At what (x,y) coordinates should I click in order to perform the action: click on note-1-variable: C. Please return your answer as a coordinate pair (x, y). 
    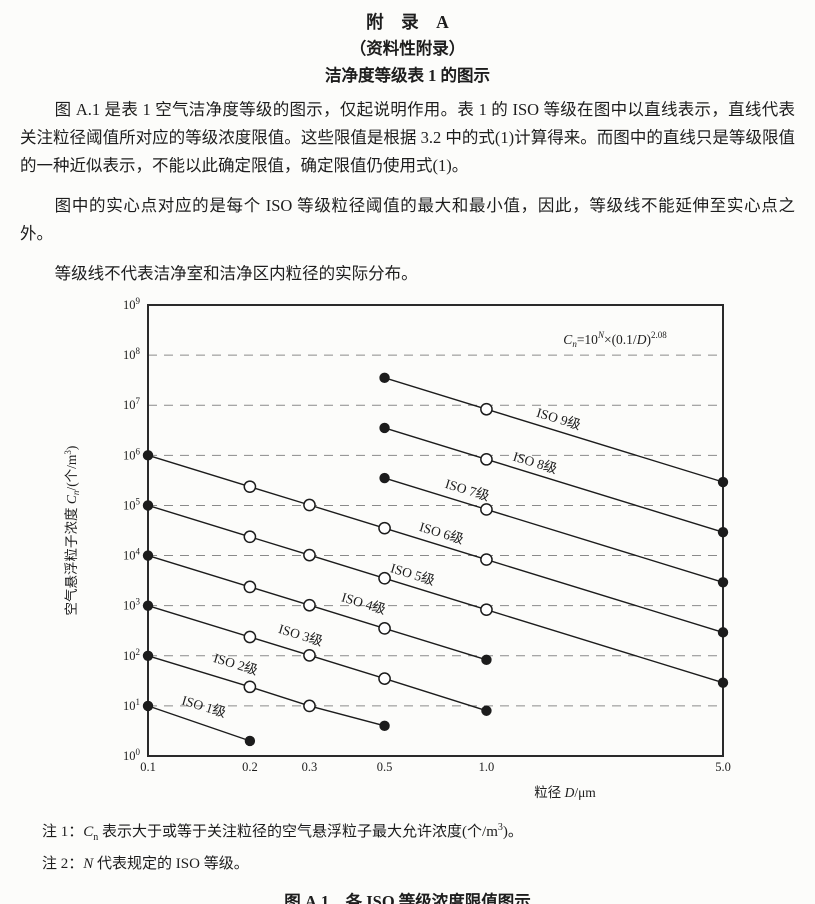
    Looking at the image, I should click on (88, 832).